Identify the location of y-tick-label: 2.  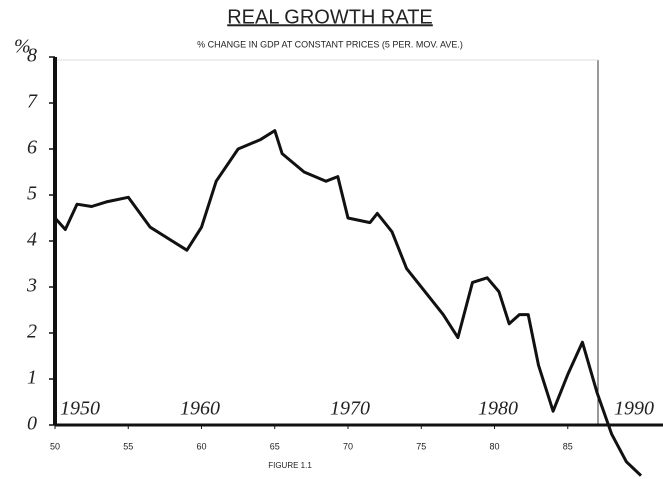
(32, 332).